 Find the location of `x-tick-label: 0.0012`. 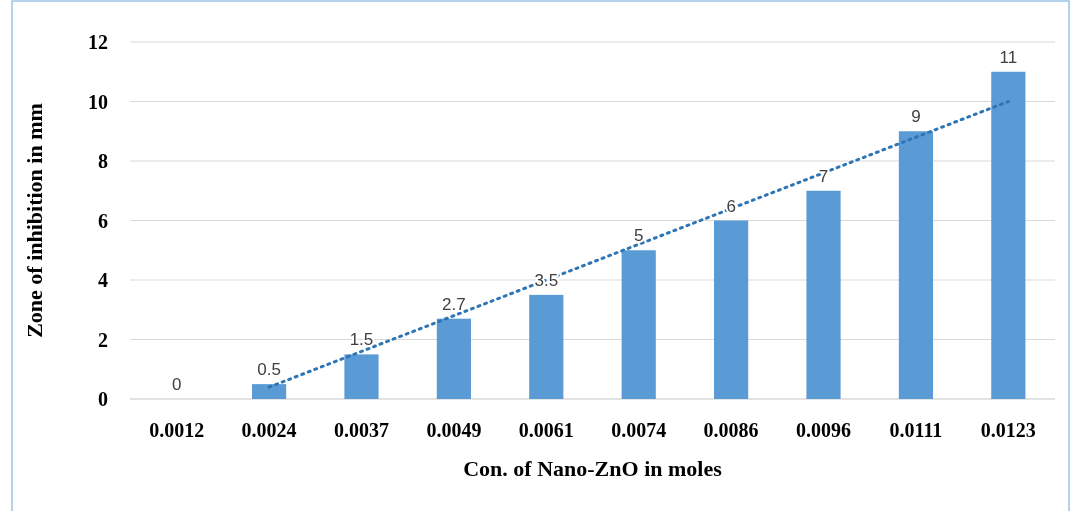

x-tick-label: 0.0012 is located at coordinates (177, 430).